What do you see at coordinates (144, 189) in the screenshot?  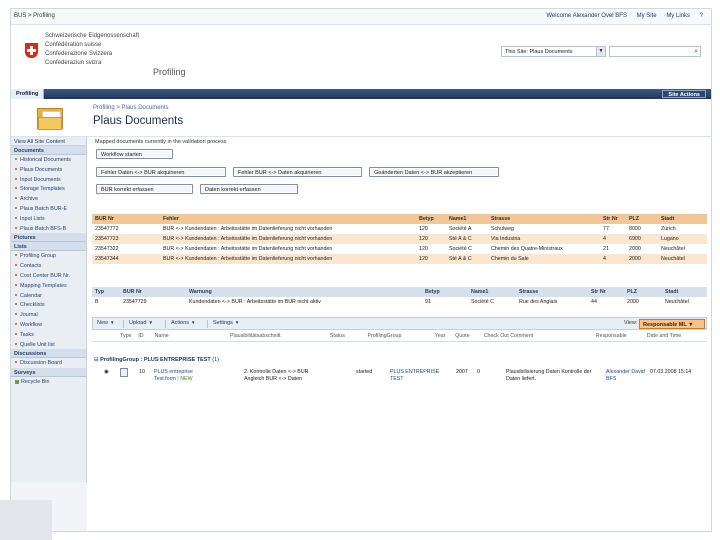 I see `bur-korrekt-button: BUR korrekt erfassen` at bounding box center [144, 189].